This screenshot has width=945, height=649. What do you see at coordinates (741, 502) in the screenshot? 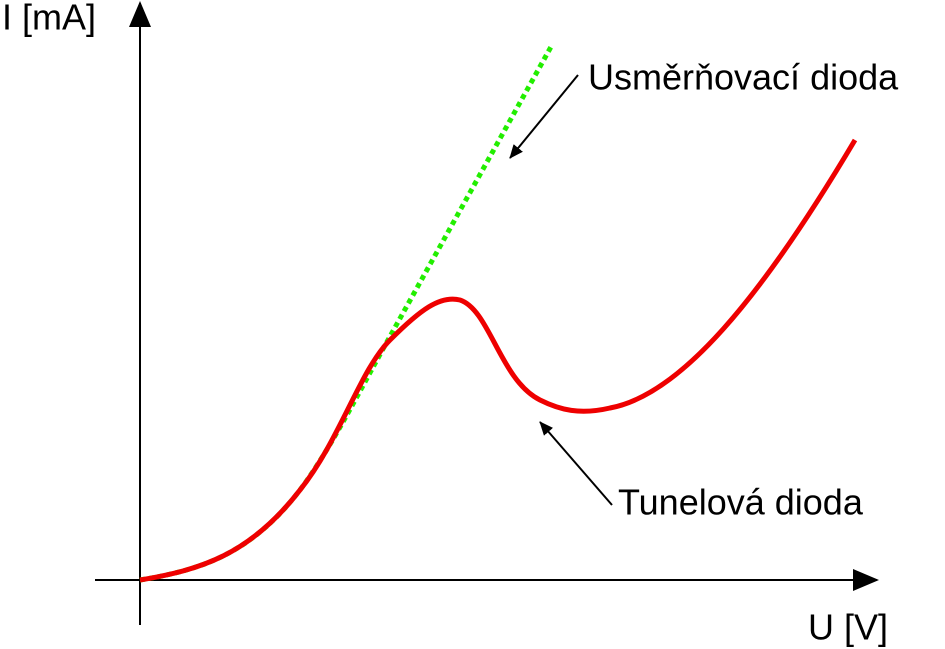
I see `tunnel-label: Tunelová dioda` at bounding box center [741, 502].